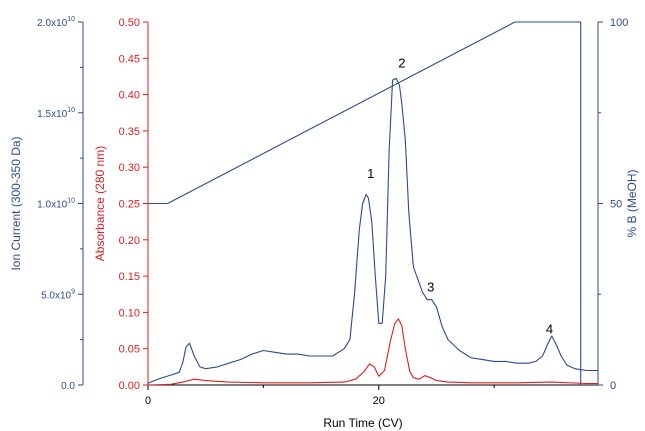 The height and width of the screenshot is (431, 645). Describe the element at coordinates (370, 173) in the screenshot. I see `peak-label: 1` at that location.